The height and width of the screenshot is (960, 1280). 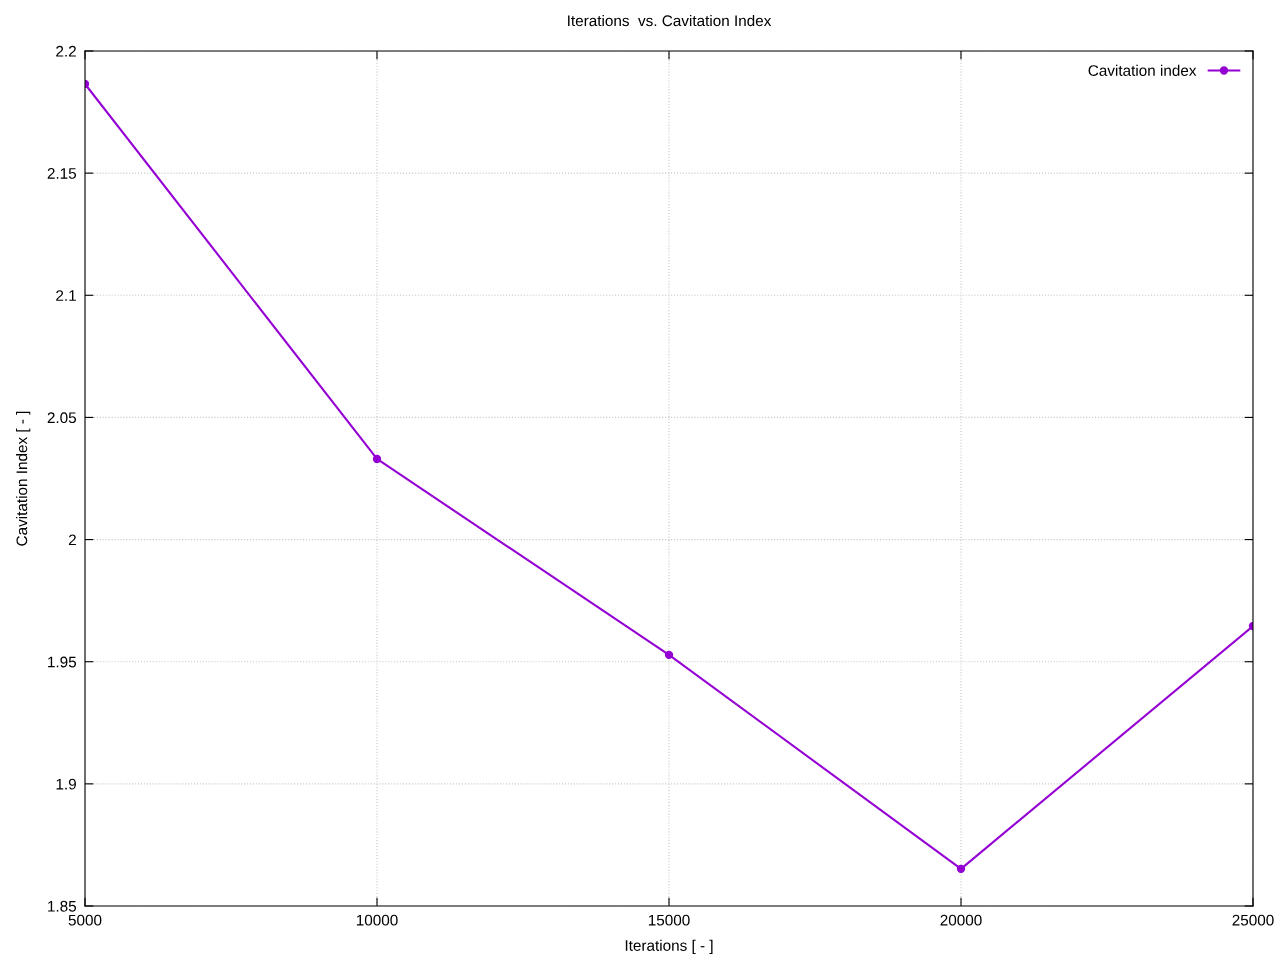 What do you see at coordinates (377, 920) in the screenshot?
I see `x-tick-label: 10000` at bounding box center [377, 920].